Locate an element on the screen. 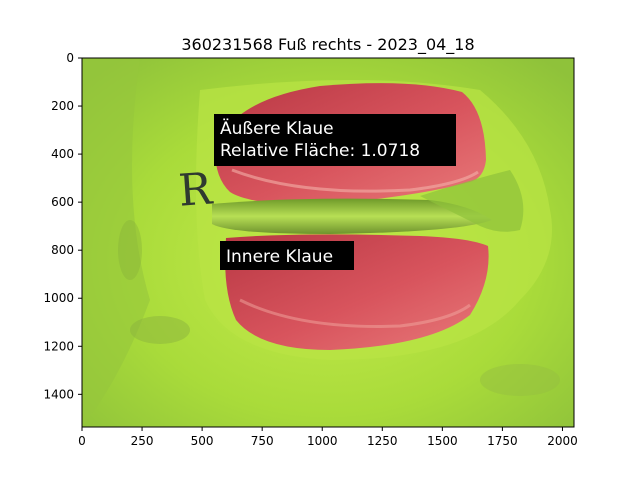 Image resolution: width=640 pixels, height=480 pixels. x-tick-label: 1750 is located at coordinates (502, 441).